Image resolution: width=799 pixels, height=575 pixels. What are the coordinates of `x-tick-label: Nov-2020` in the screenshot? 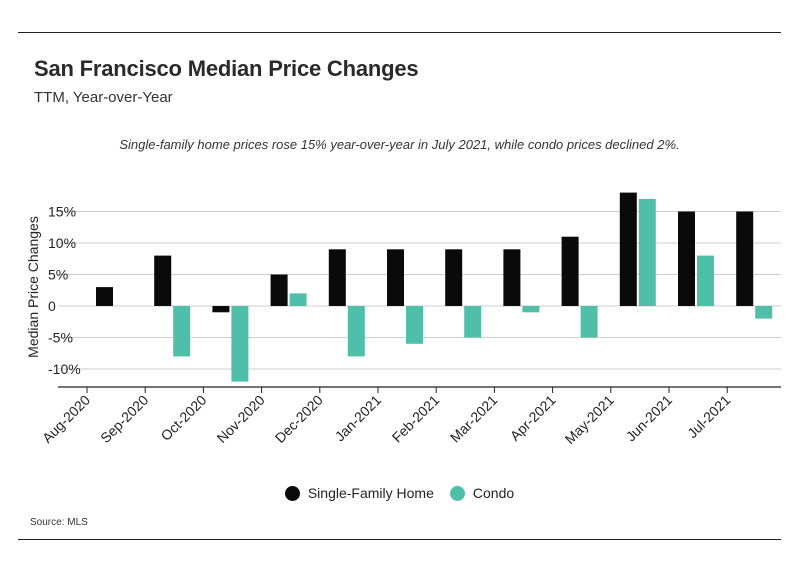 It's located at (240, 419).